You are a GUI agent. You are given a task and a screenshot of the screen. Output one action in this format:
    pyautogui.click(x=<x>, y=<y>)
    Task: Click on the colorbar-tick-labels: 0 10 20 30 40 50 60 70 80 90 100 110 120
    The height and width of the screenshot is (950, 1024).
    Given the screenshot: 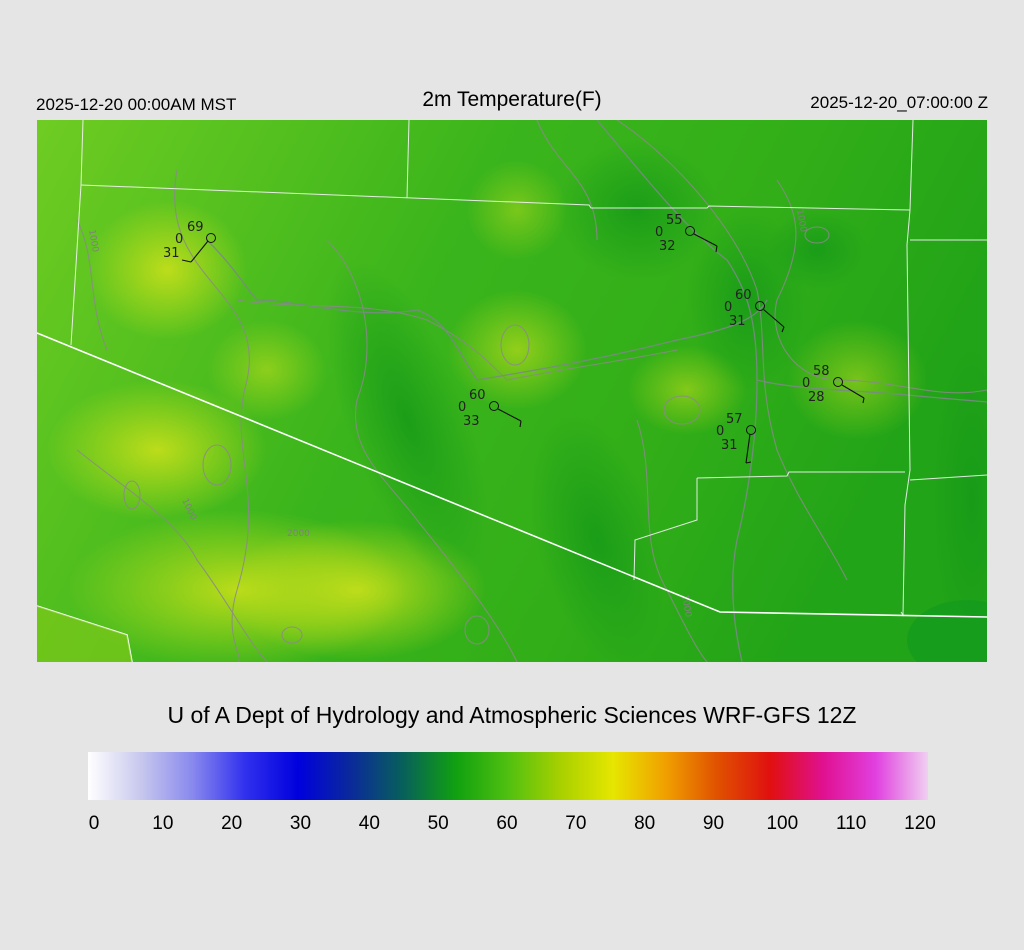 What is the action you would take?
    pyautogui.click(x=512, y=825)
    